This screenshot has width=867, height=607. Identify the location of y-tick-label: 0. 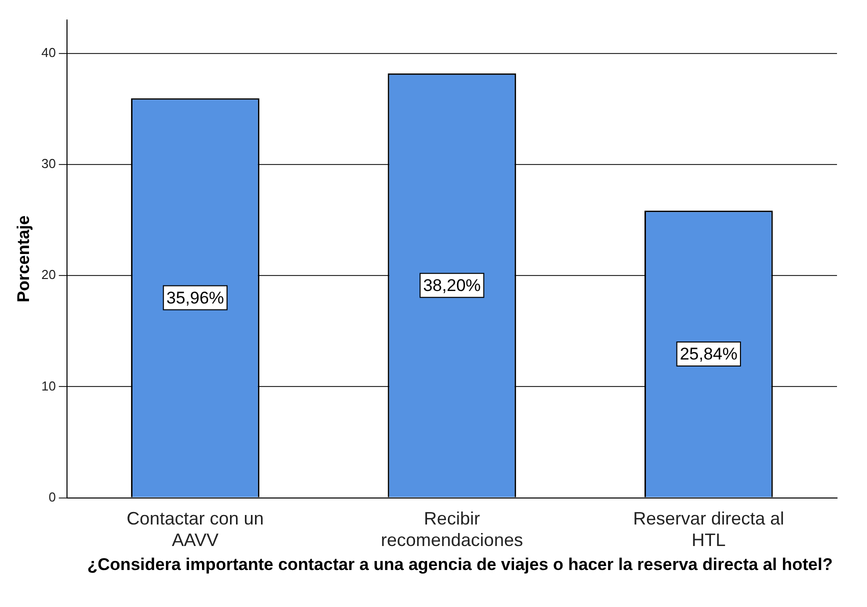
(52, 496).